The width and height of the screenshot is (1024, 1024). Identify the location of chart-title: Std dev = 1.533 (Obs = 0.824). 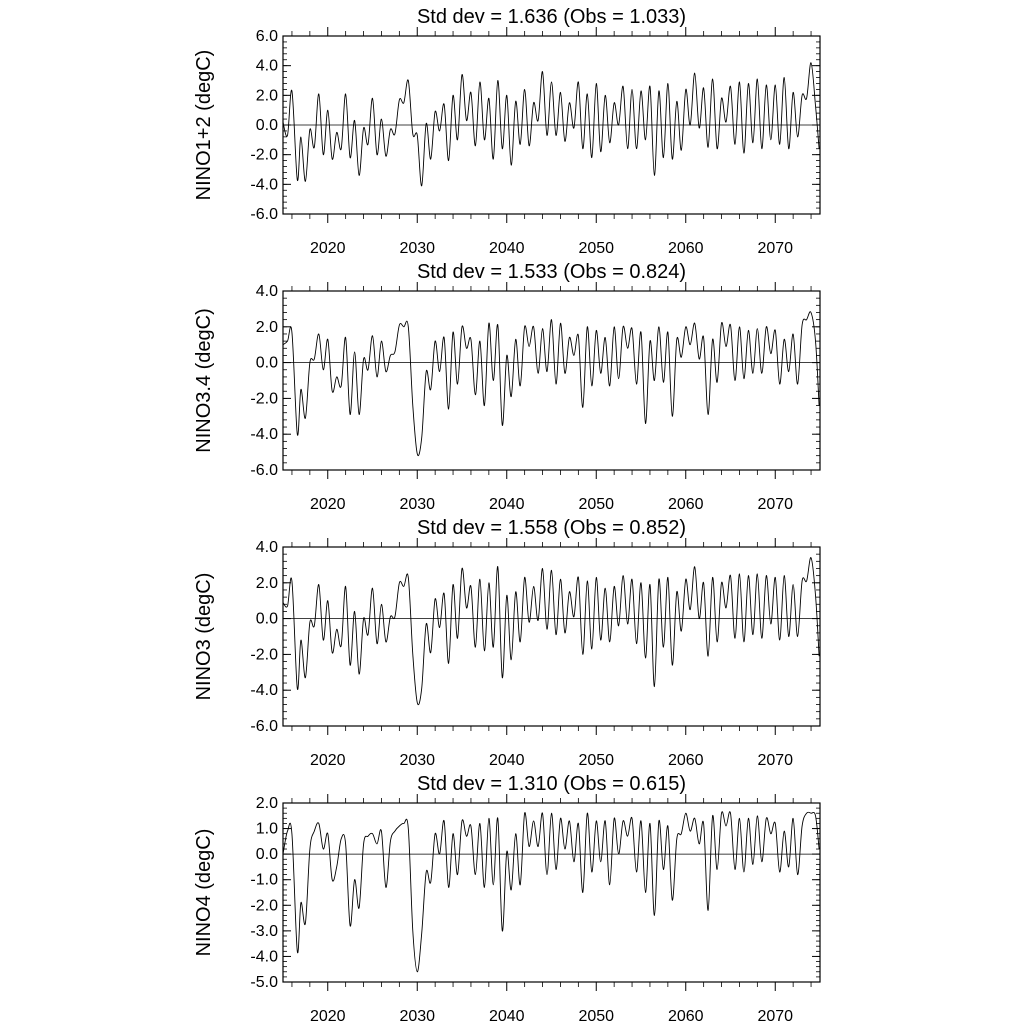
(551, 272).